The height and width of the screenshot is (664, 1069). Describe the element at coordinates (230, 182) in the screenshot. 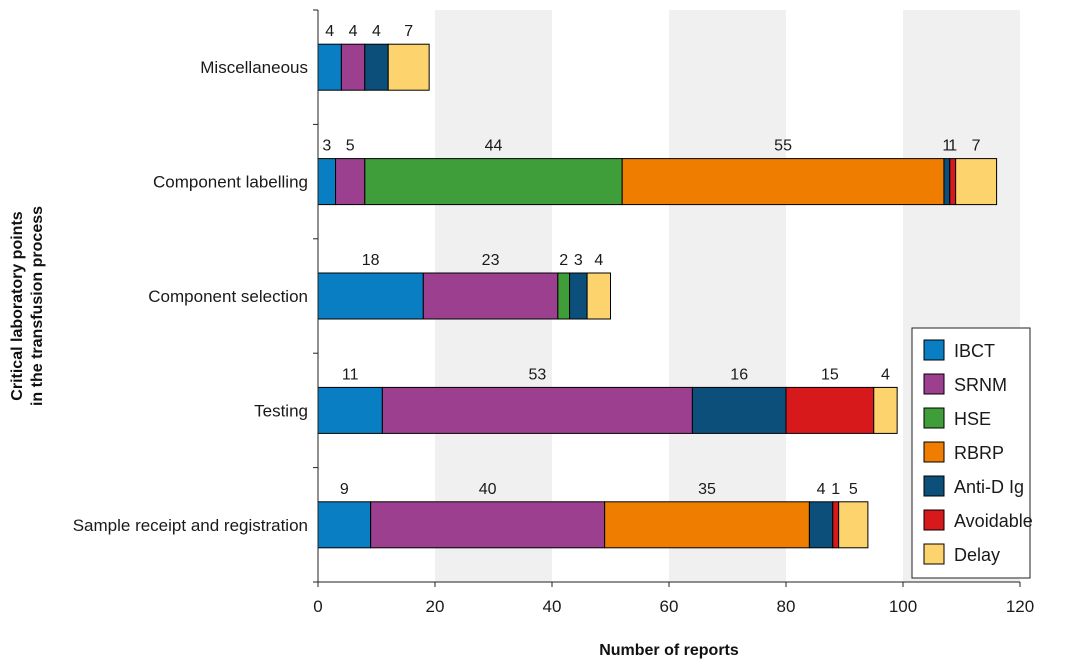

I see `category-label-component-labelling: Component labelling` at that location.